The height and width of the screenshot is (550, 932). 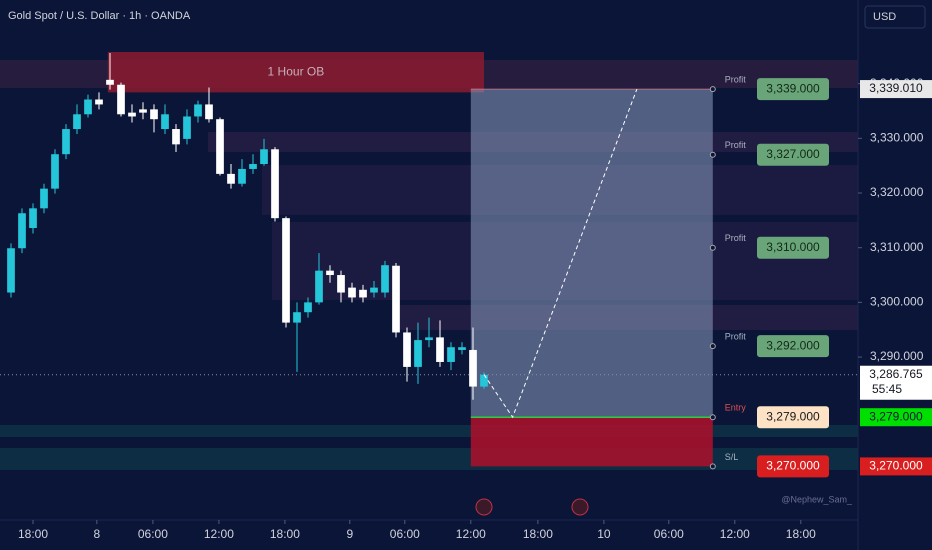 What do you see at coordinates (99, 16) in the screenshot?
I see `symbol-title: Gold Spot / U.S. Dollar · 1h · OANDA` at bounding box center [99, 16].